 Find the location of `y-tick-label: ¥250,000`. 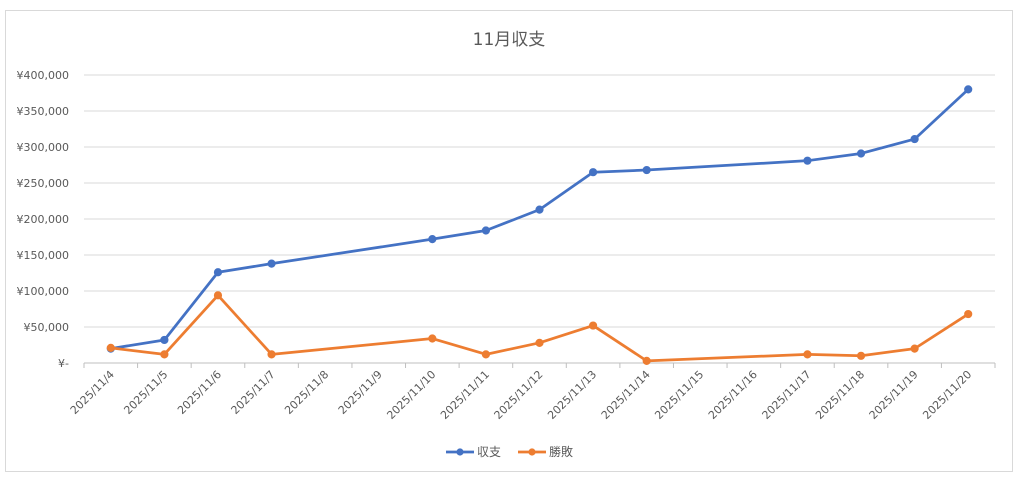

y-tick-label: ¥250,000 is located at coordinates (43, 183).